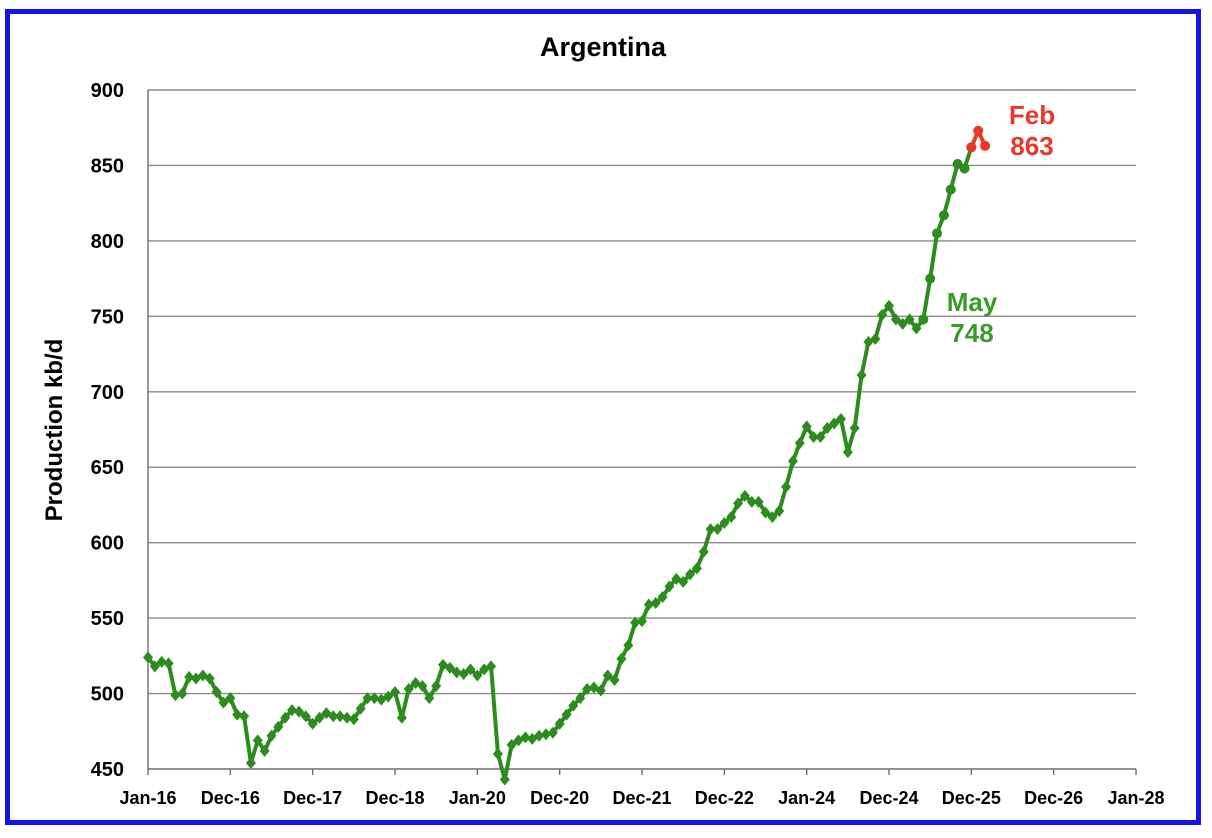 The height and width of the screenshot is (838, 1212). What do you see at coordinates (230, 798) in the screenshot?
I see `x-tick-label: Dec-16` at bounding box center [230, 798].